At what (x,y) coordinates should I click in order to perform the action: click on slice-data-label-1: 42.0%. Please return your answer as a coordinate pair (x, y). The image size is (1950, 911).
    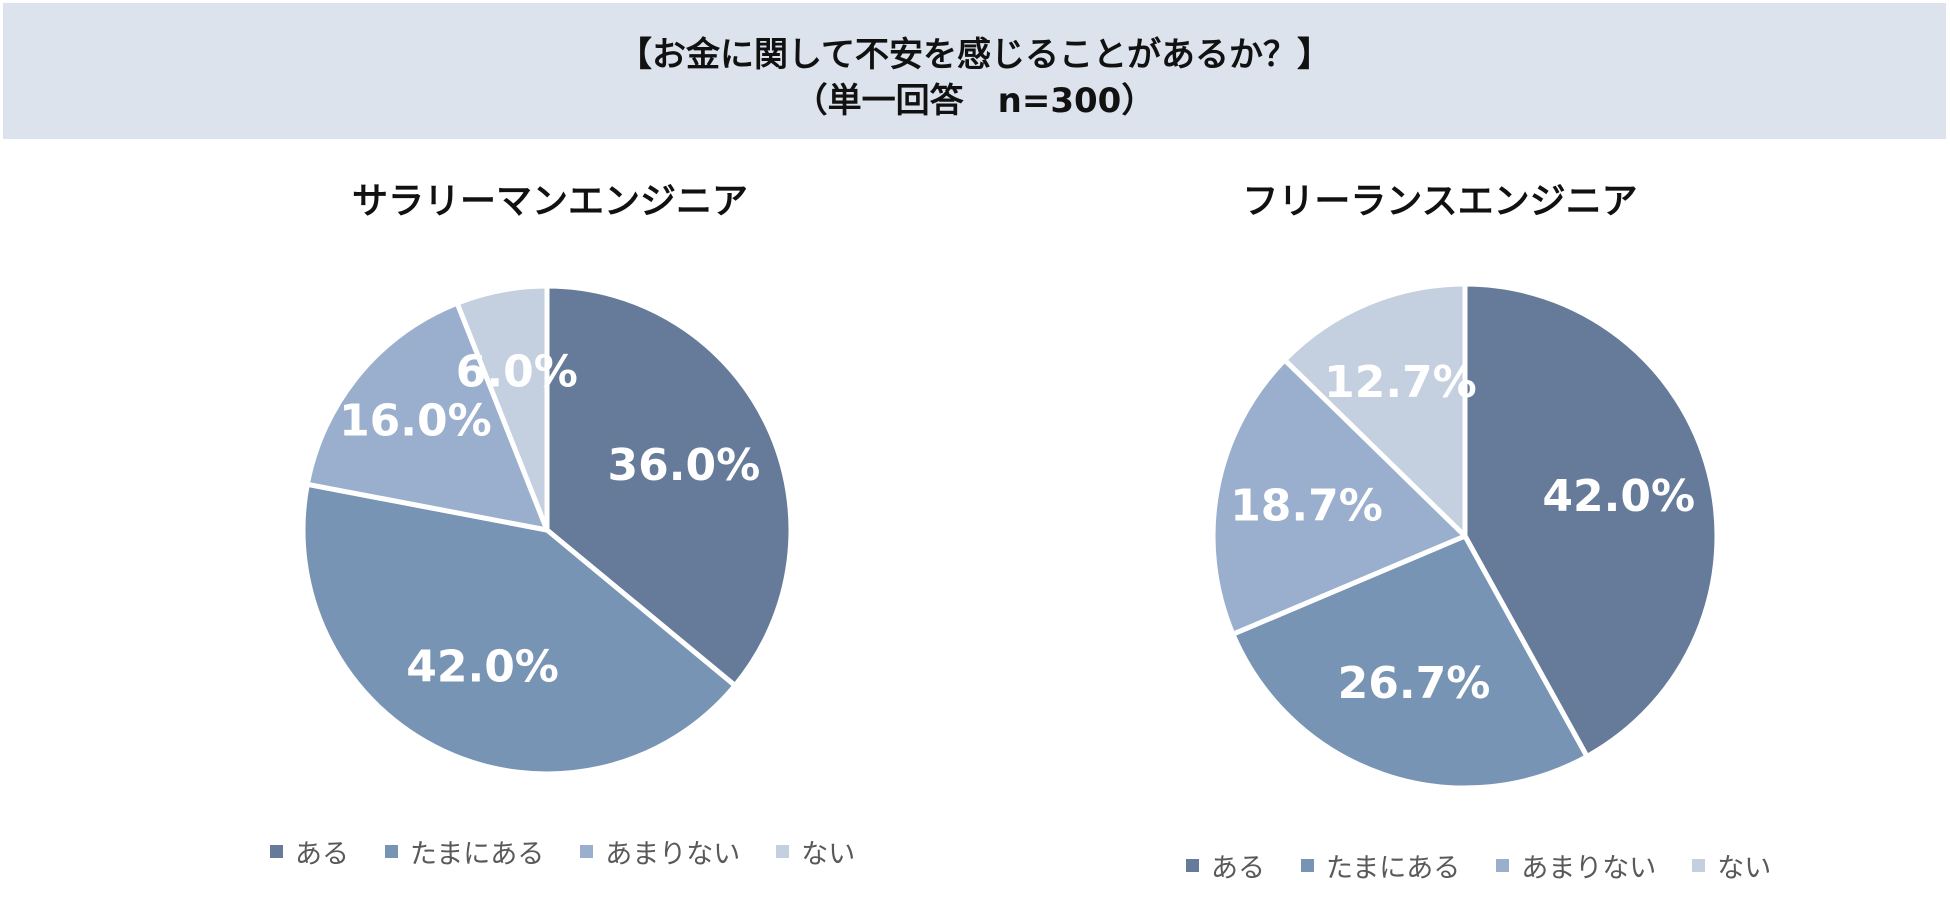
    Looking at the image, I should click on (1618, 496).